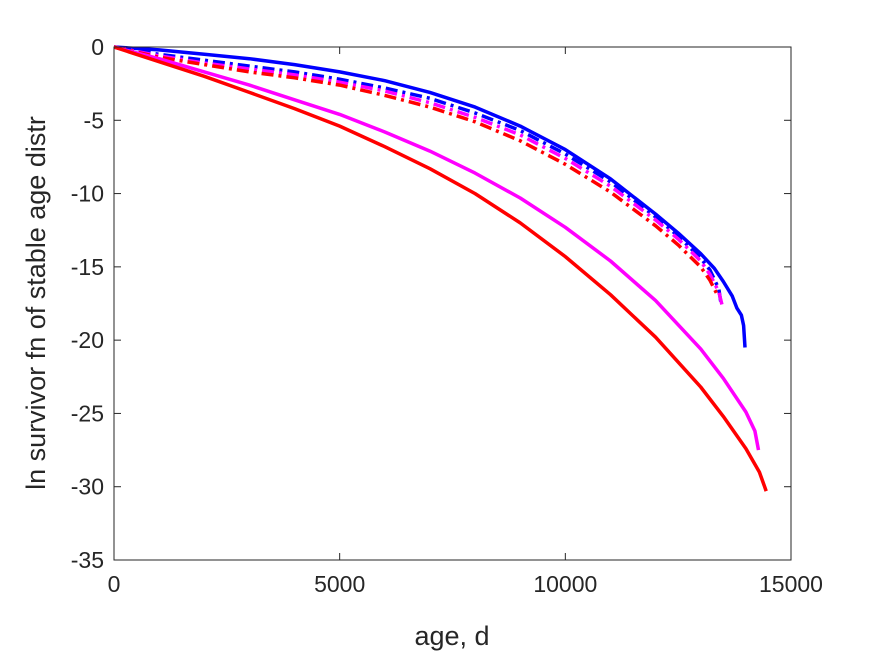  What do you see at coordinates (87, 413) in the screenshot?
I see `y-tick-label: -25` at bounding box center [87, 413].